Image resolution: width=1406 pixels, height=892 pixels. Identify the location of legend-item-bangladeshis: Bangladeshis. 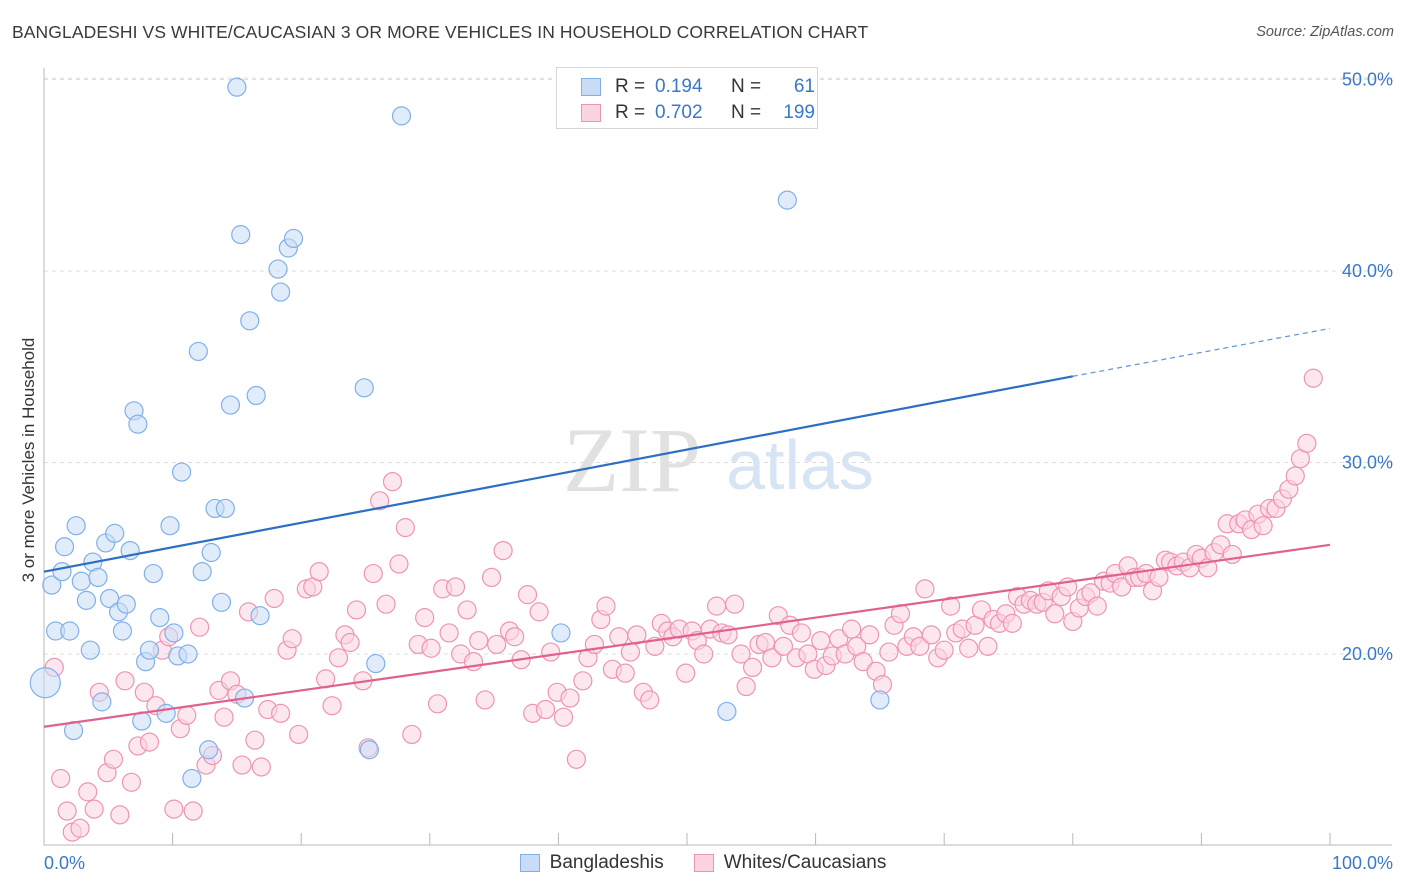
(591, 863).